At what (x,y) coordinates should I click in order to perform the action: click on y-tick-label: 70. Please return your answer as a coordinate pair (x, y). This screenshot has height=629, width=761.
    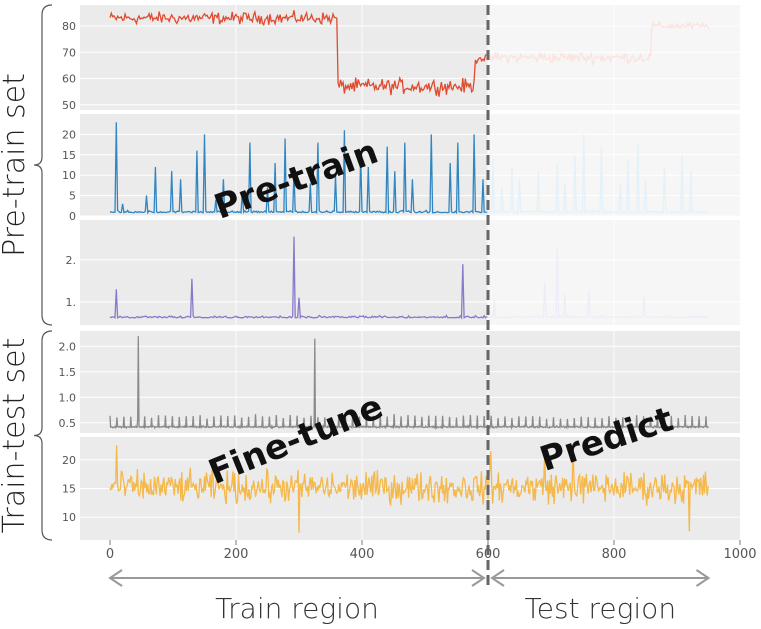
    Looking at the image, I should click on (69, 52).